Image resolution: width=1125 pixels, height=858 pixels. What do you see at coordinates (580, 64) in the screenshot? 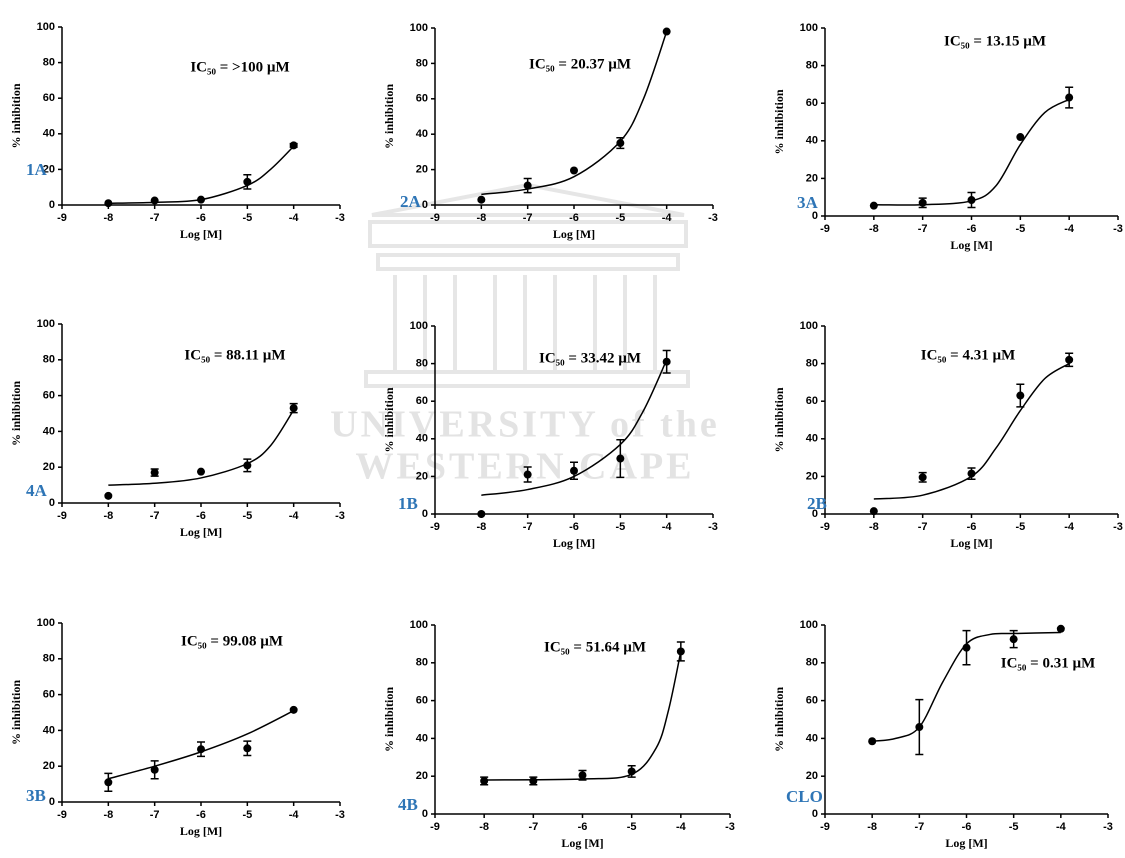
I see `ic50-annotation: IC₅₀ = 20.37 µM` at bounding box center [580, 64].